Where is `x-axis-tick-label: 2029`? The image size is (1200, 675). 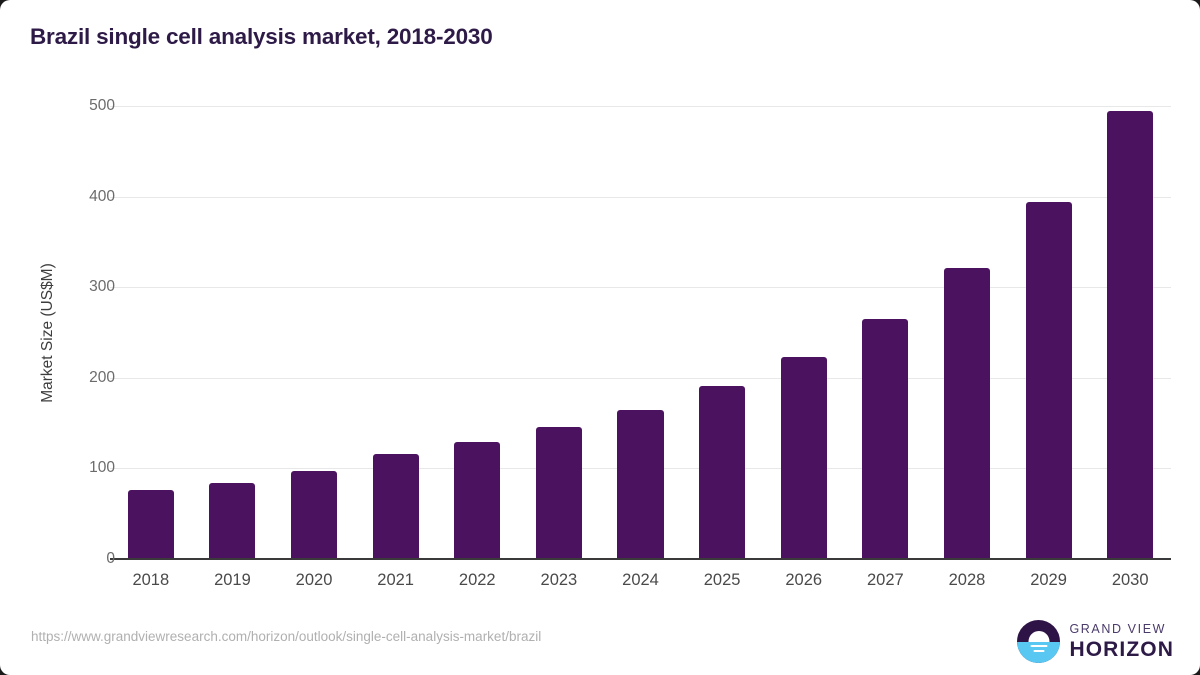
x-axis-tick-label: 2029 is located at coordinates (1048, 580).